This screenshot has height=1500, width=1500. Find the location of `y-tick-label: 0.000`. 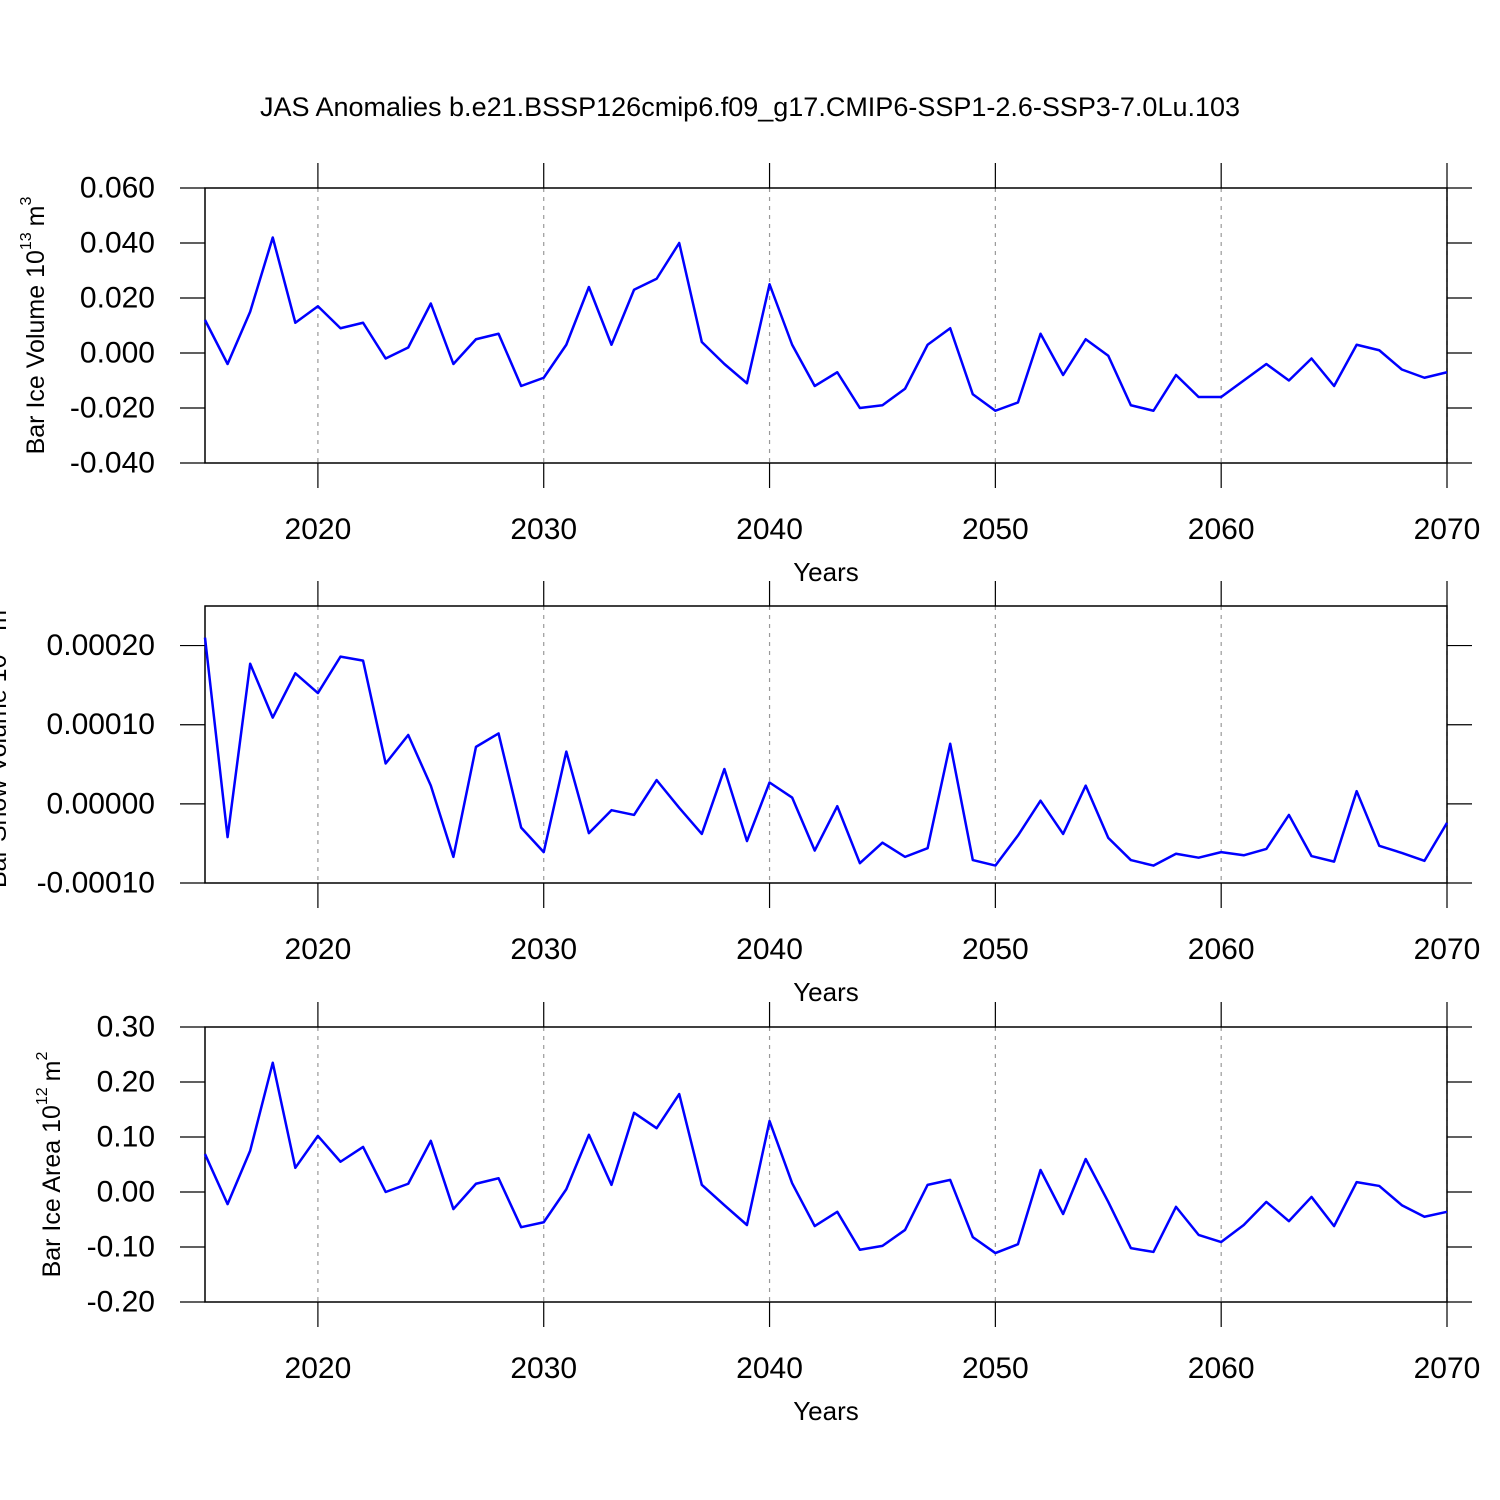

y-tick-label: 0.000 is located at coordinates (117, 353).